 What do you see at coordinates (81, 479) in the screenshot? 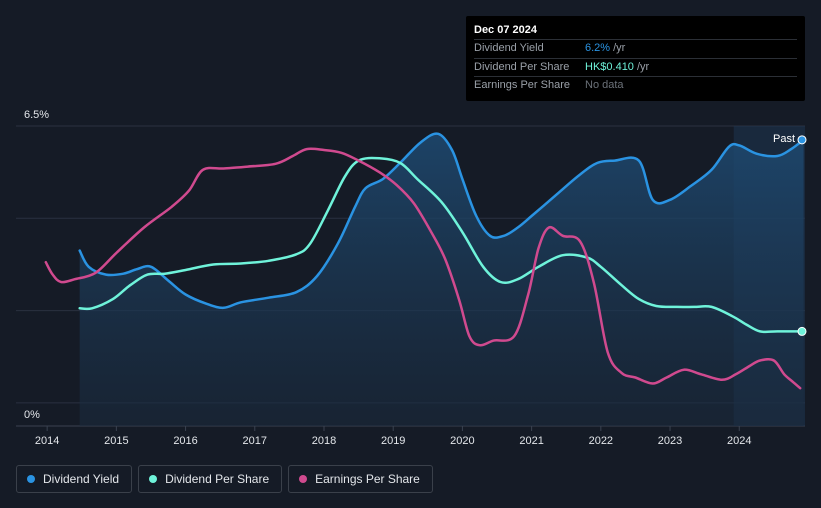
I see `legend-label: Dividend Yield` at bounding box center [81, 479].